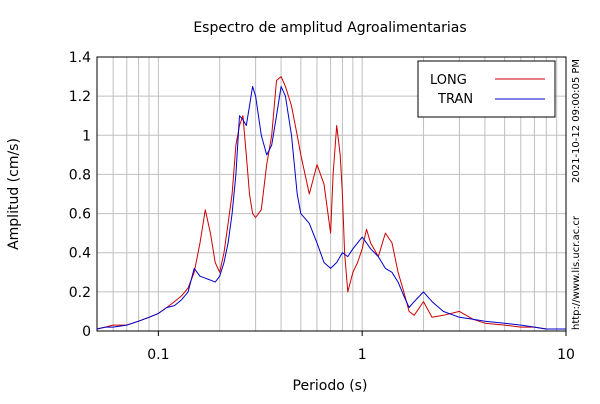 Image resolution: width=600 pixels, height=404 pixels. I want to click on x-axis-label: Periodo (s), so click(330, 386).